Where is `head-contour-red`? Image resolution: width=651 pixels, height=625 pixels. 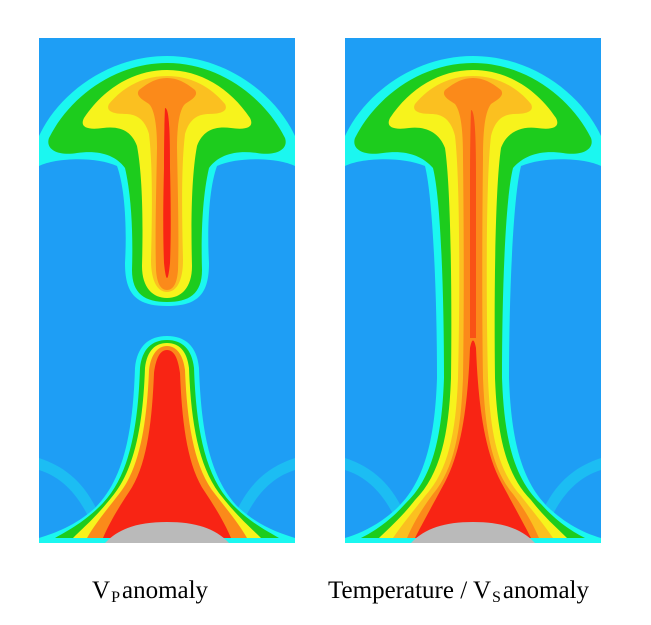 head-contour-red is located at coordinates (167, 193).